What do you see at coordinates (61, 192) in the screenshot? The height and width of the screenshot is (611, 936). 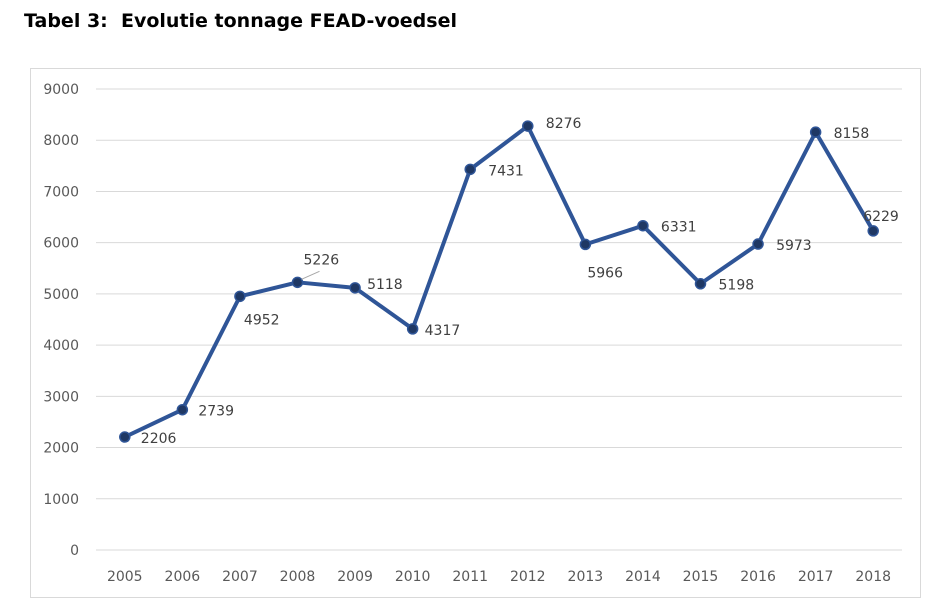 I see `y-tick-label: 7000` at bounding box center [61, 192].